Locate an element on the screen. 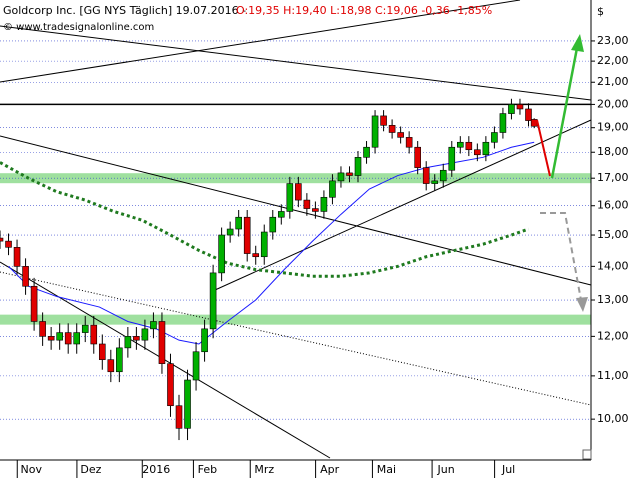  x-tick-label: Feb is located at coordinates (207, 469).